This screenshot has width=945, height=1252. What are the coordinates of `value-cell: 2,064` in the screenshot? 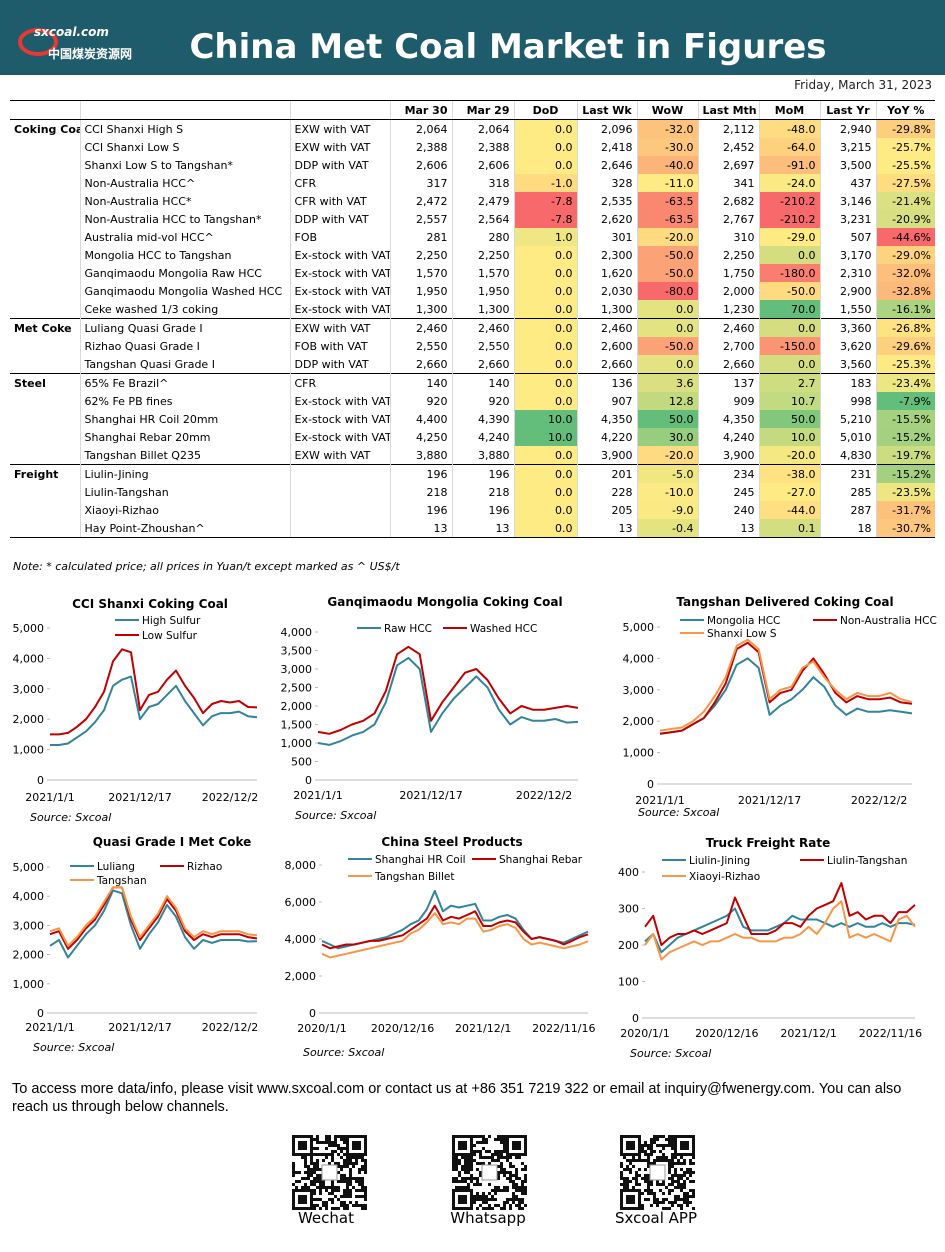 It's located at (420, 128).